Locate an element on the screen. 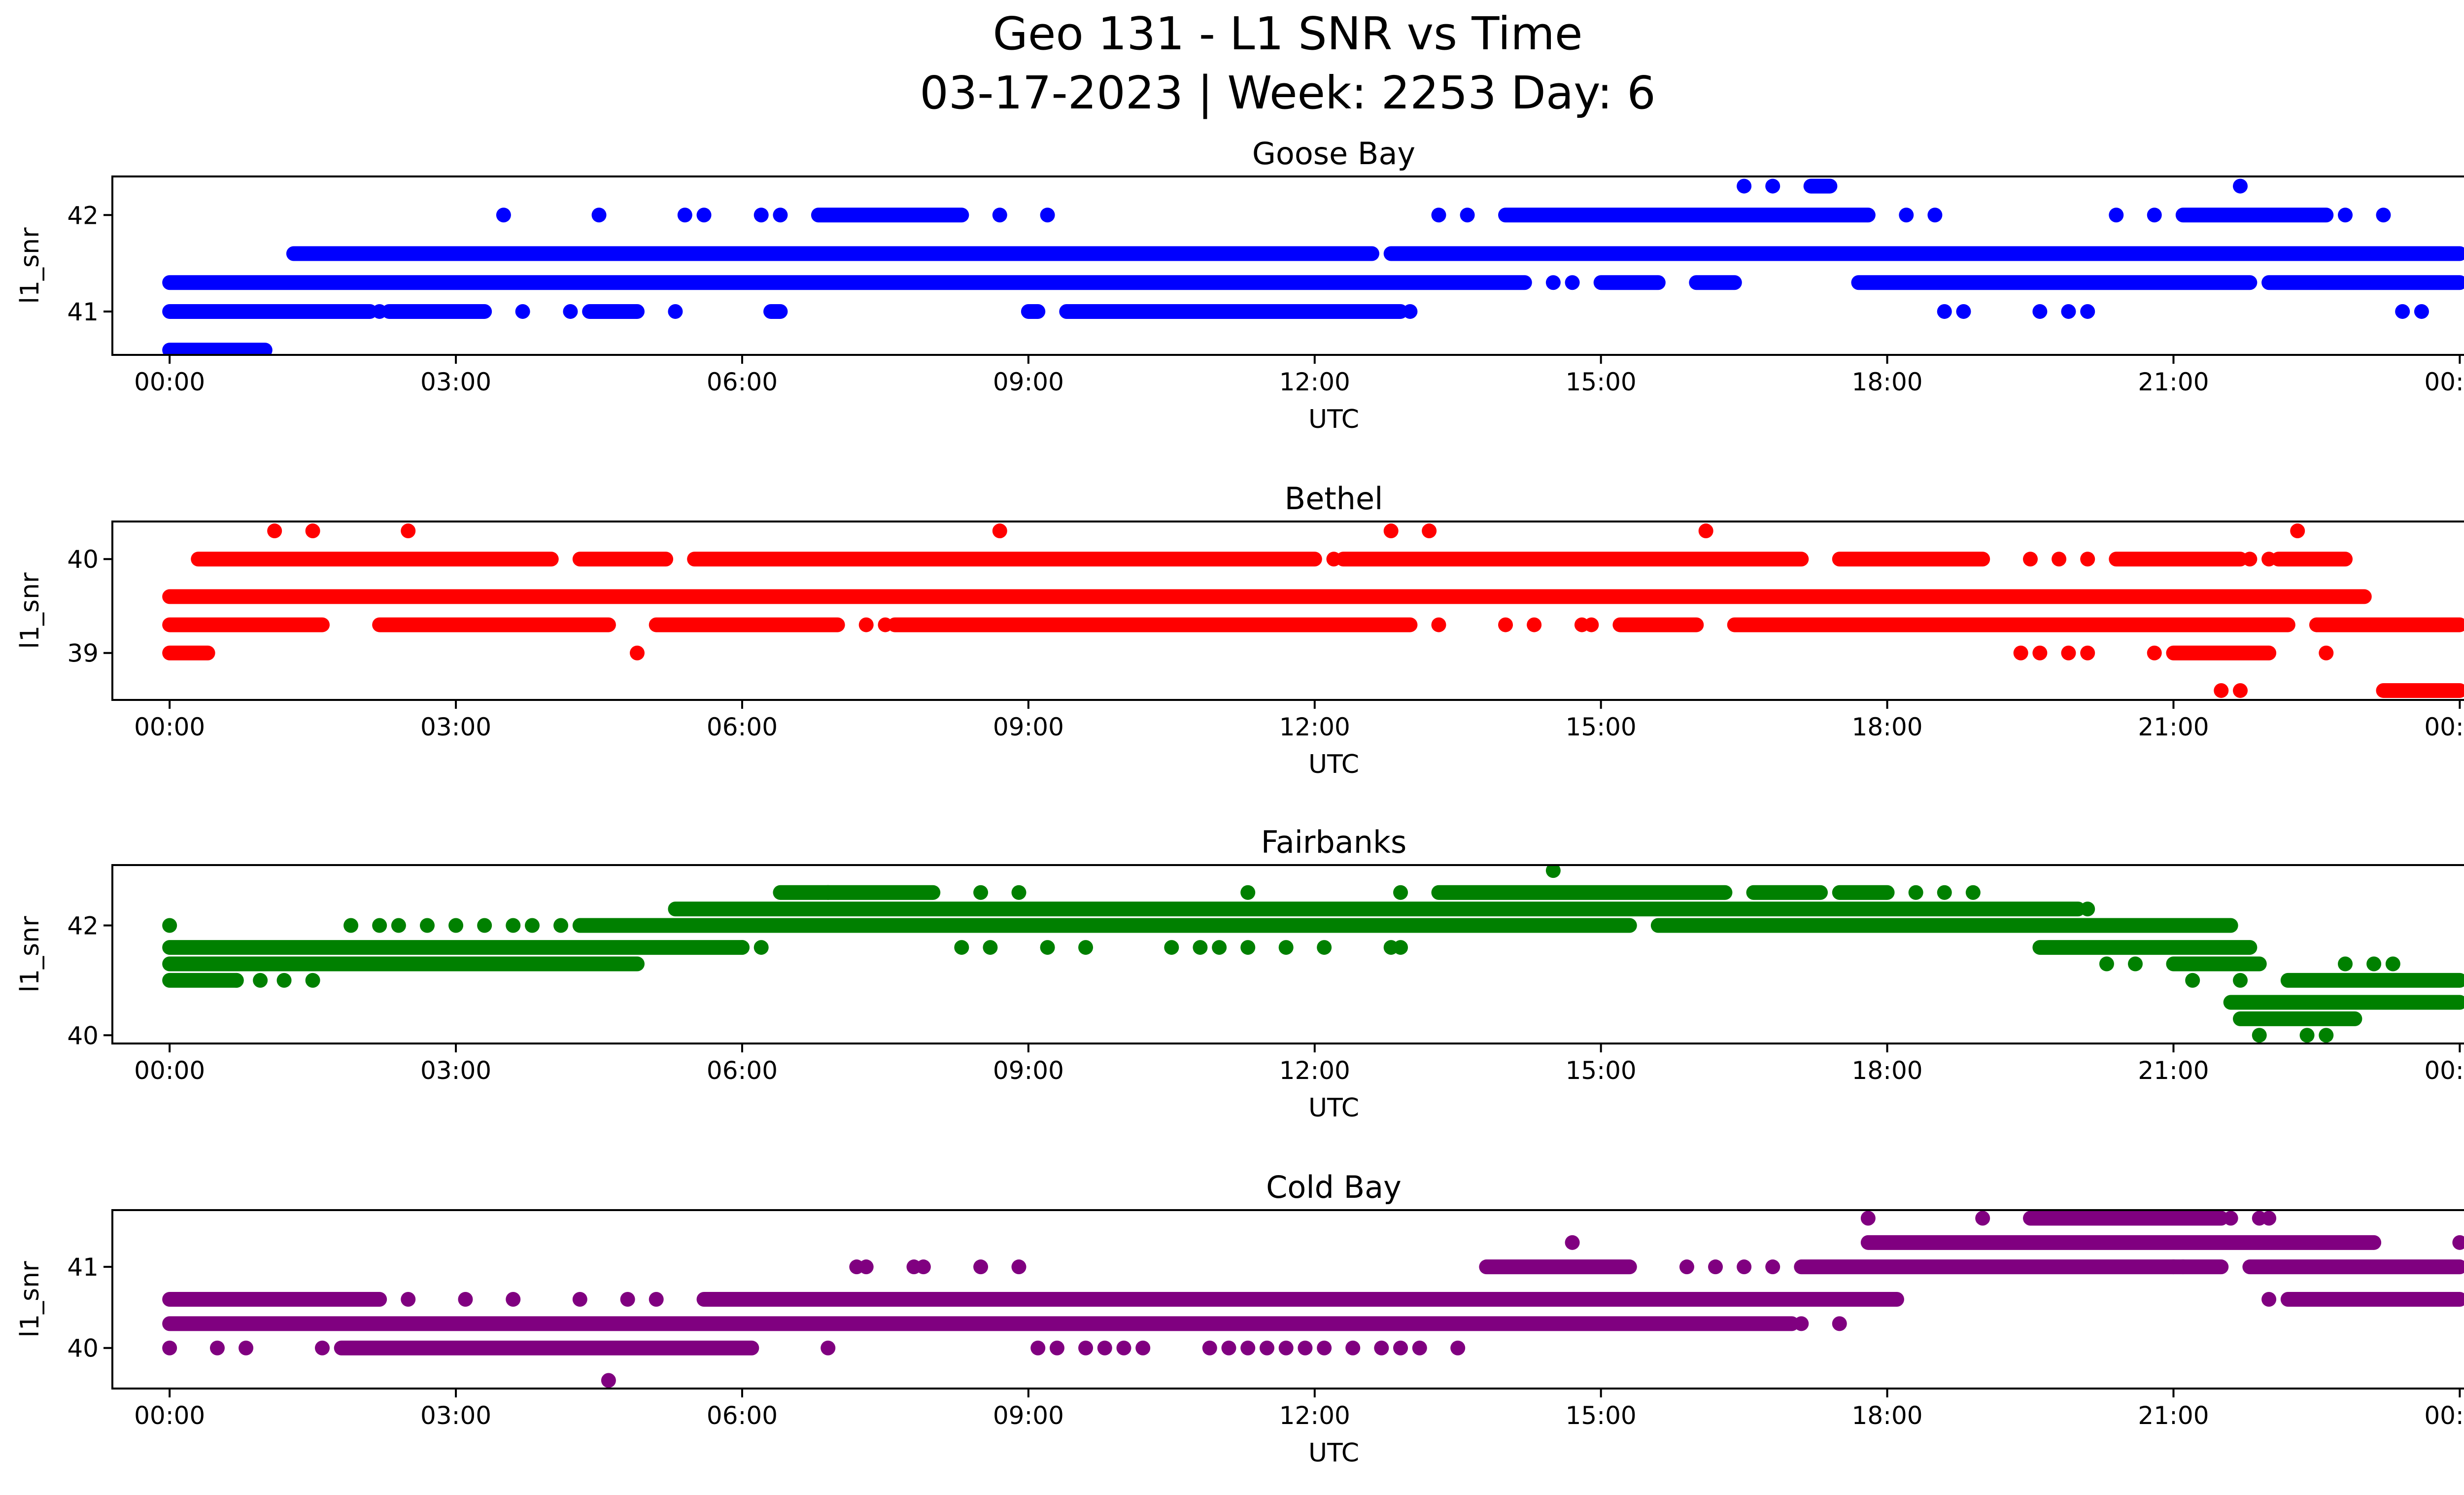 The image size is (2464, 1495). subplot-title: Cold Bay is located at coordinates (1334, 1187).